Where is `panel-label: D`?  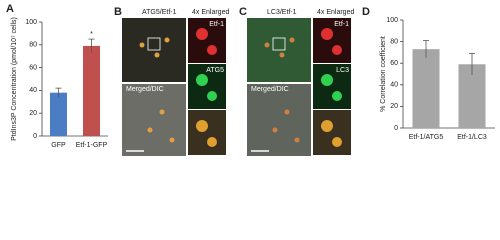 panel-label: D is located at coordinates (366, 12).